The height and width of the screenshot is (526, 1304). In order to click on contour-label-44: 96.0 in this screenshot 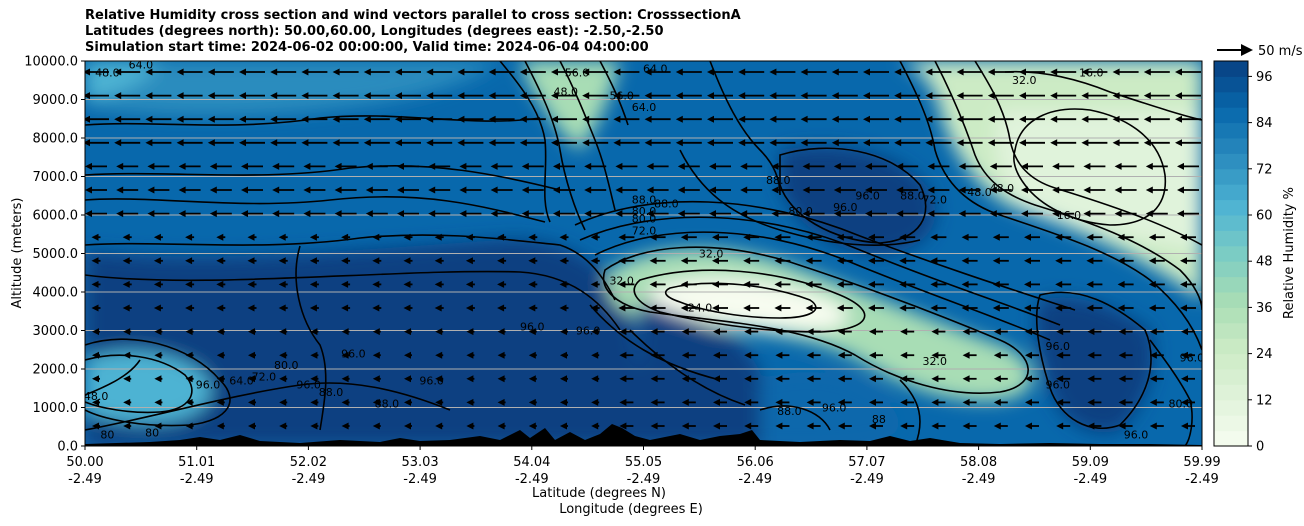, I will do `click(834, 407)`.